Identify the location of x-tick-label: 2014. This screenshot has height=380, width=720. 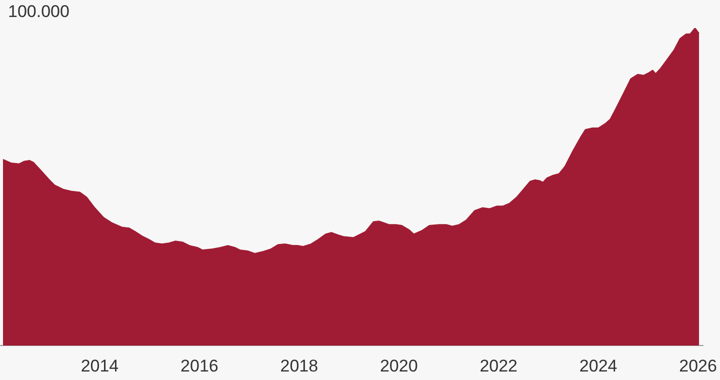
(99, 366).